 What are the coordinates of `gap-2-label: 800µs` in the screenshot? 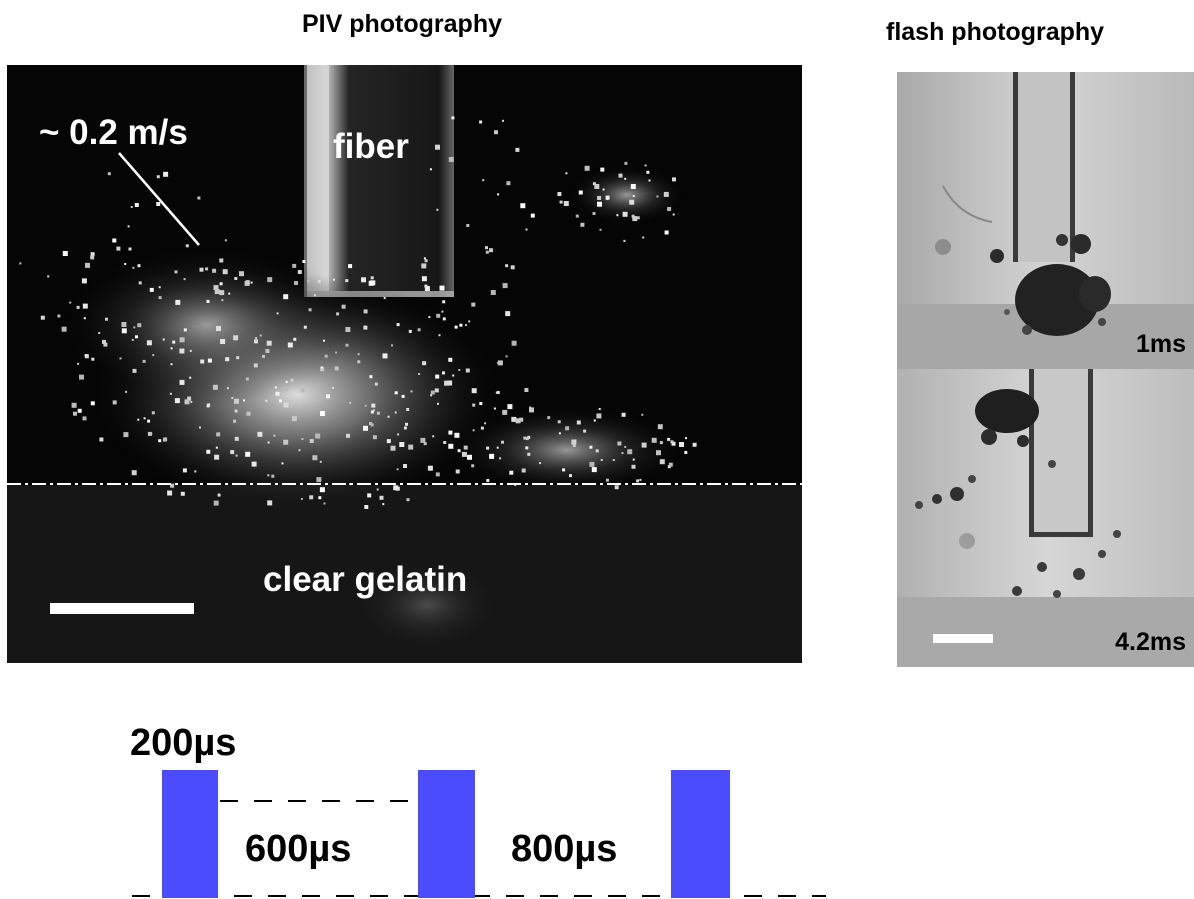 It's located at (564, 849).